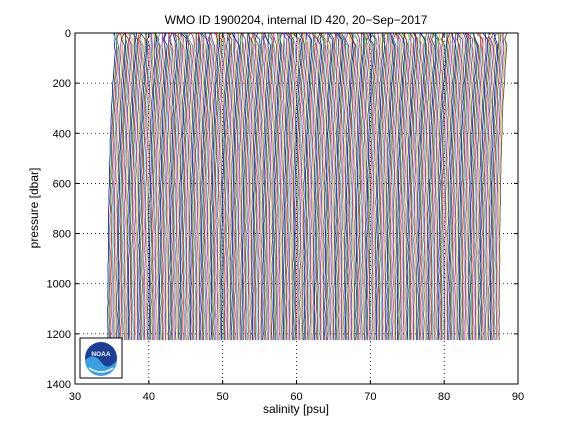 Image resolution: width=576 pixels, height=432 pixels. Describe the element at coordinates (68, 34) in the screenshot. I see `y-tick-label: 0` at that location.